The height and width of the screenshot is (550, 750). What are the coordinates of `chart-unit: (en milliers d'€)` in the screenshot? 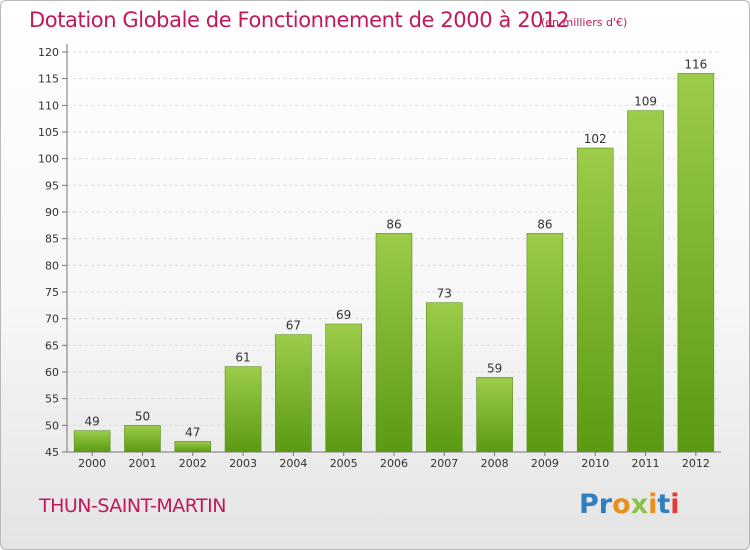 It's located at (584, 22).